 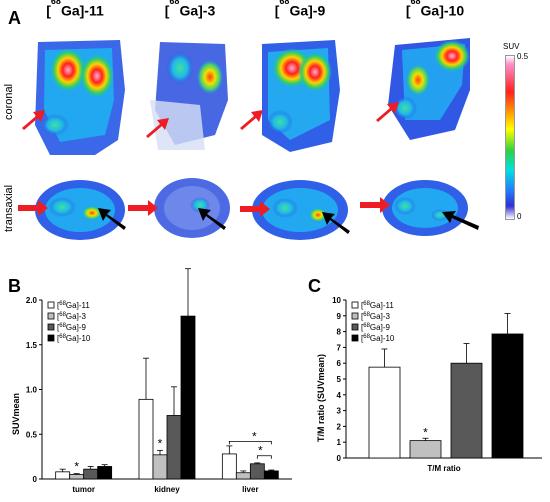 I want to click on x-category-label: liver, so click(x=250, y=489).